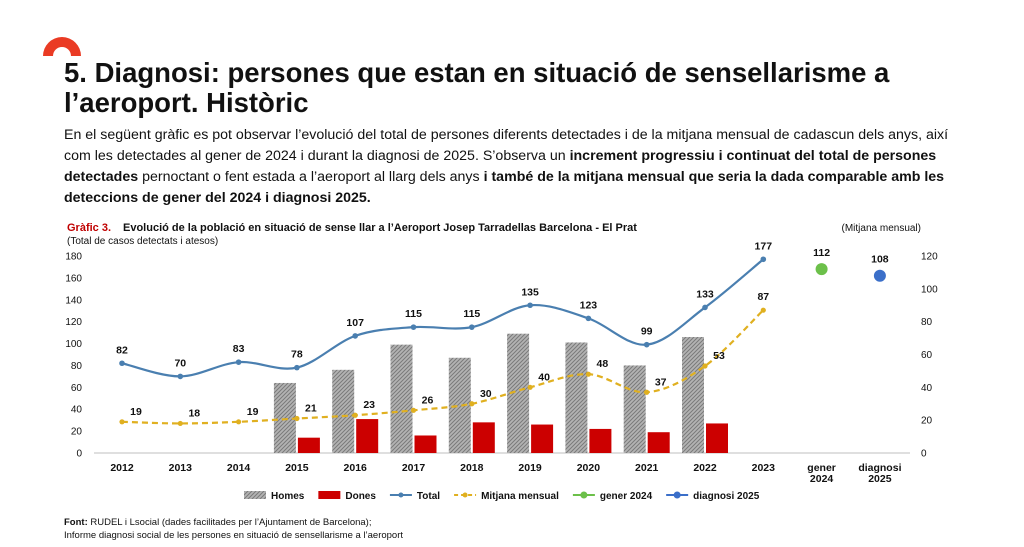 The width and height of the screenshot is (1024, 547). What do you see at coordinates (414, 468) in the screenshot?
I see `x-tick-label: 2017` at bounding box center [414, 468].